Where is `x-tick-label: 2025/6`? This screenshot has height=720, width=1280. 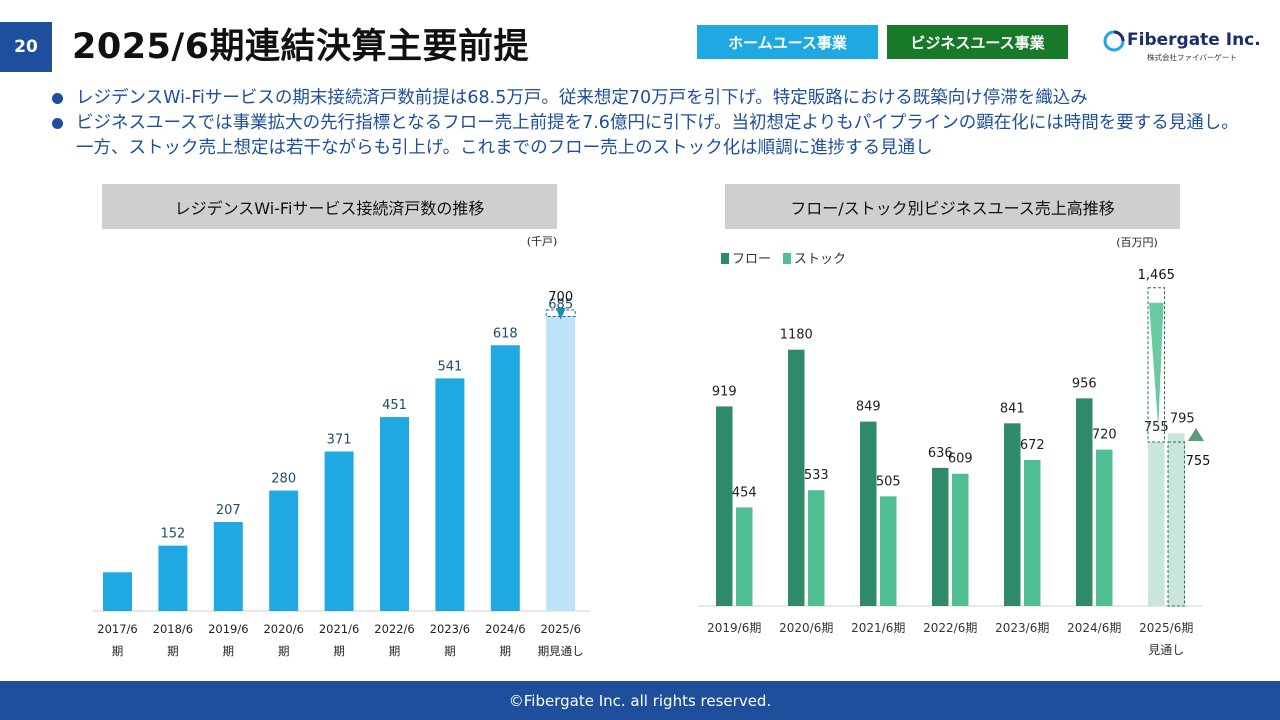
x-tick-label: 2025/6 is located at coordinates (560, 629).